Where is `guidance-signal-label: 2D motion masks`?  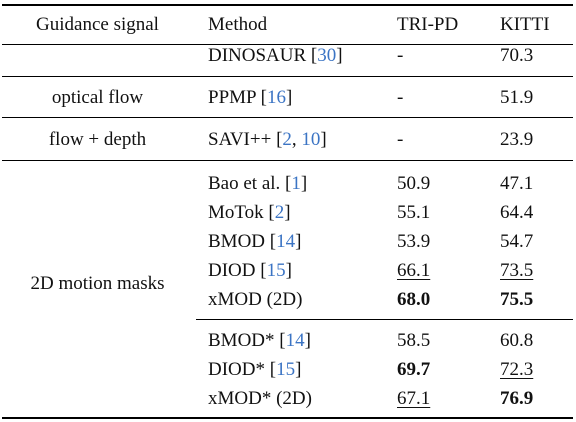 guidance-signal-label: 2D motion masks is located at coordinates (97, 283).